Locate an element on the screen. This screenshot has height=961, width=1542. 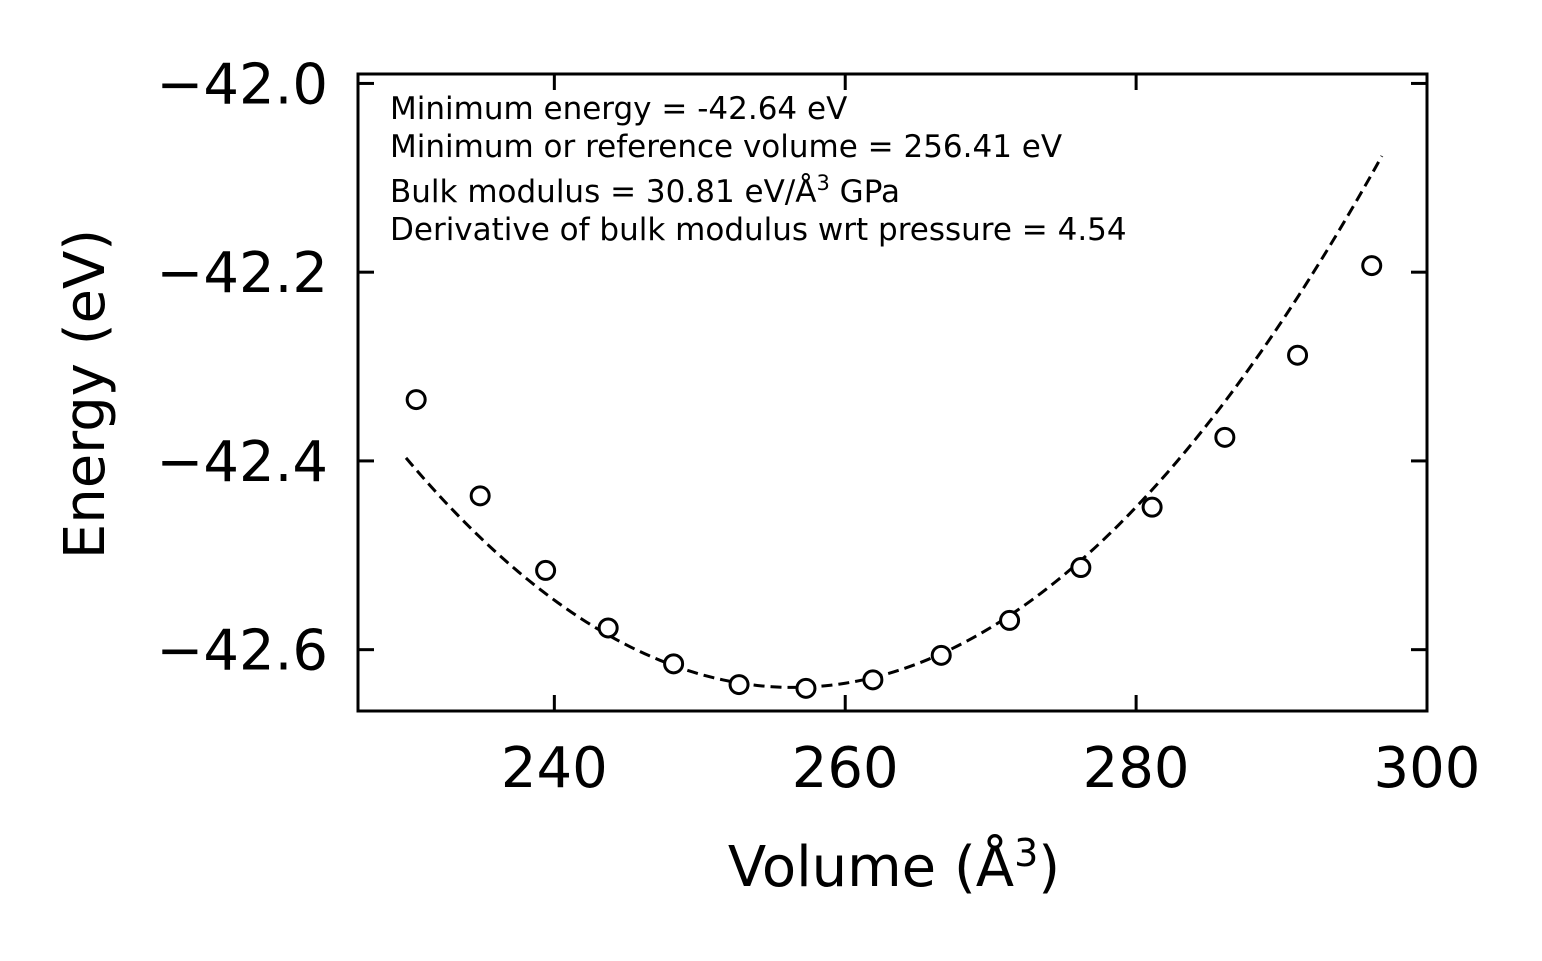
x-axis-label-close: ) is located at coordinates (1049, 867).